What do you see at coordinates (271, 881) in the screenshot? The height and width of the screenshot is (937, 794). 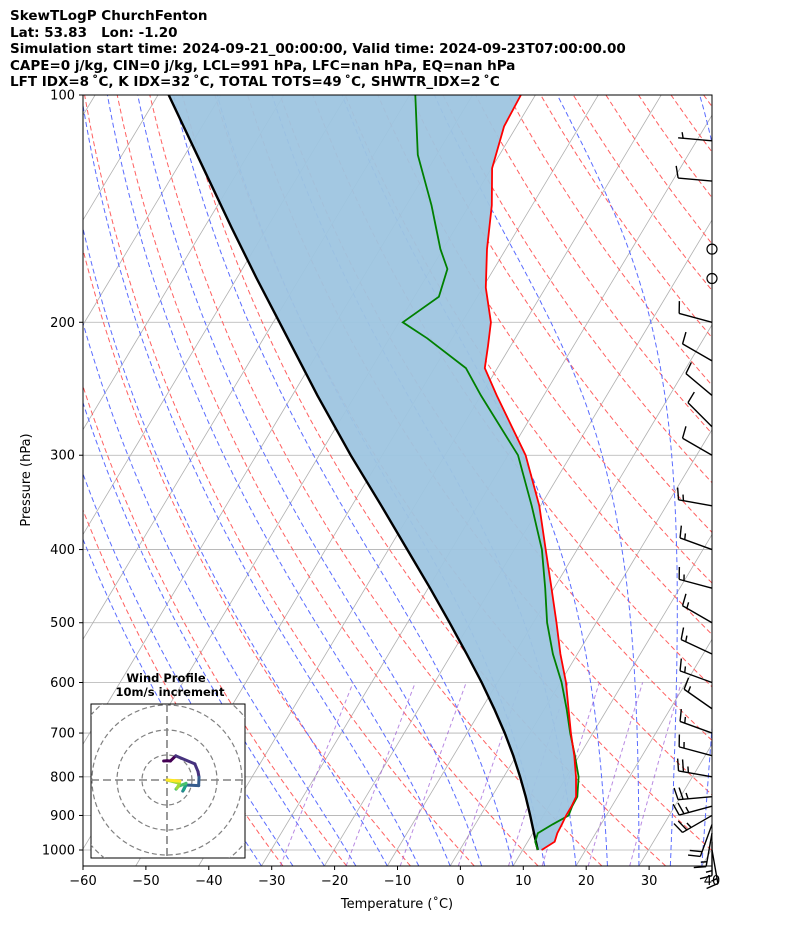 I see `x-tick-label: −30` at bounding box center [271, 881].